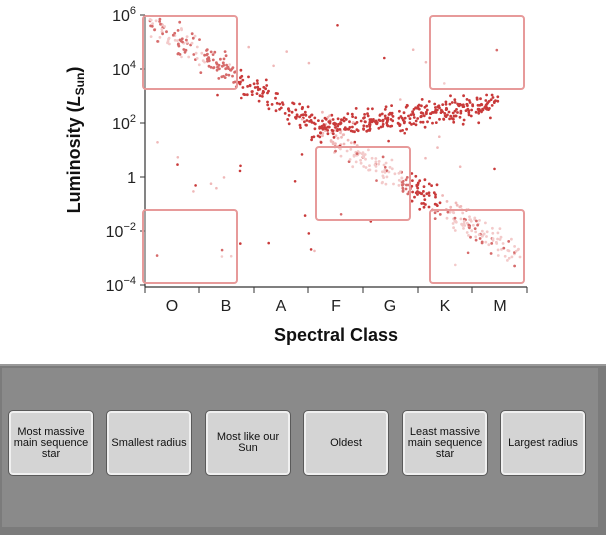  I want to click on card-oldest: Oldest, so click(346, 443).